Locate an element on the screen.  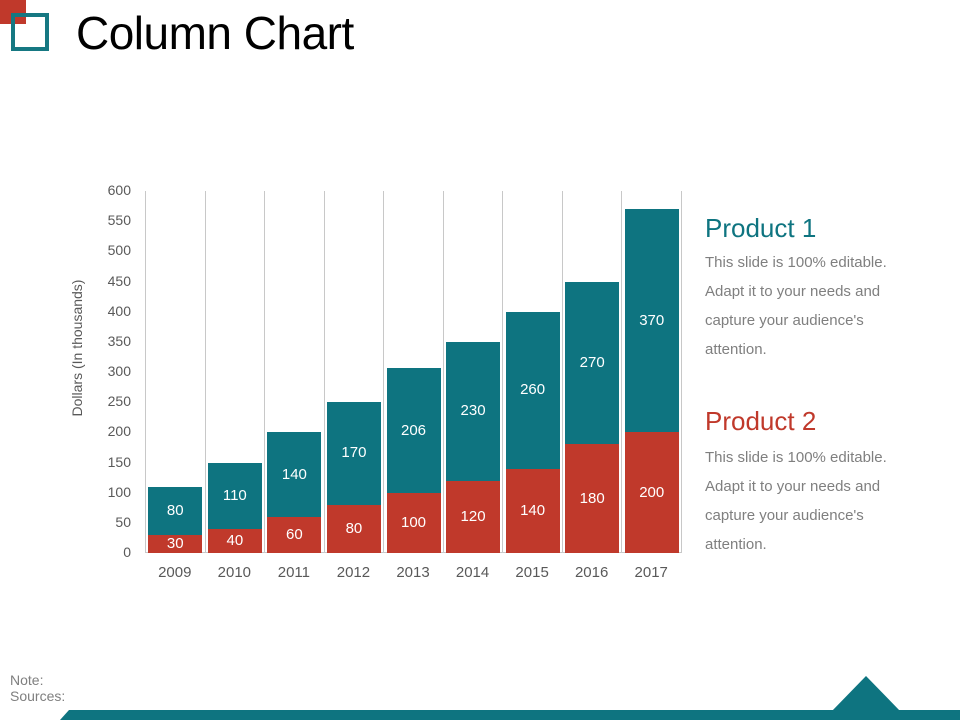
y-tick-label: 300 is located at coordinates (119, 371).